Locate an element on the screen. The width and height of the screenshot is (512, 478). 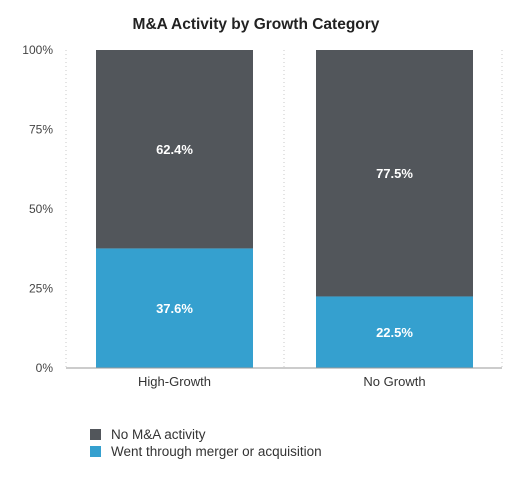
legend-label: Went through merger or acquisition is located at coordinates (216, 451).